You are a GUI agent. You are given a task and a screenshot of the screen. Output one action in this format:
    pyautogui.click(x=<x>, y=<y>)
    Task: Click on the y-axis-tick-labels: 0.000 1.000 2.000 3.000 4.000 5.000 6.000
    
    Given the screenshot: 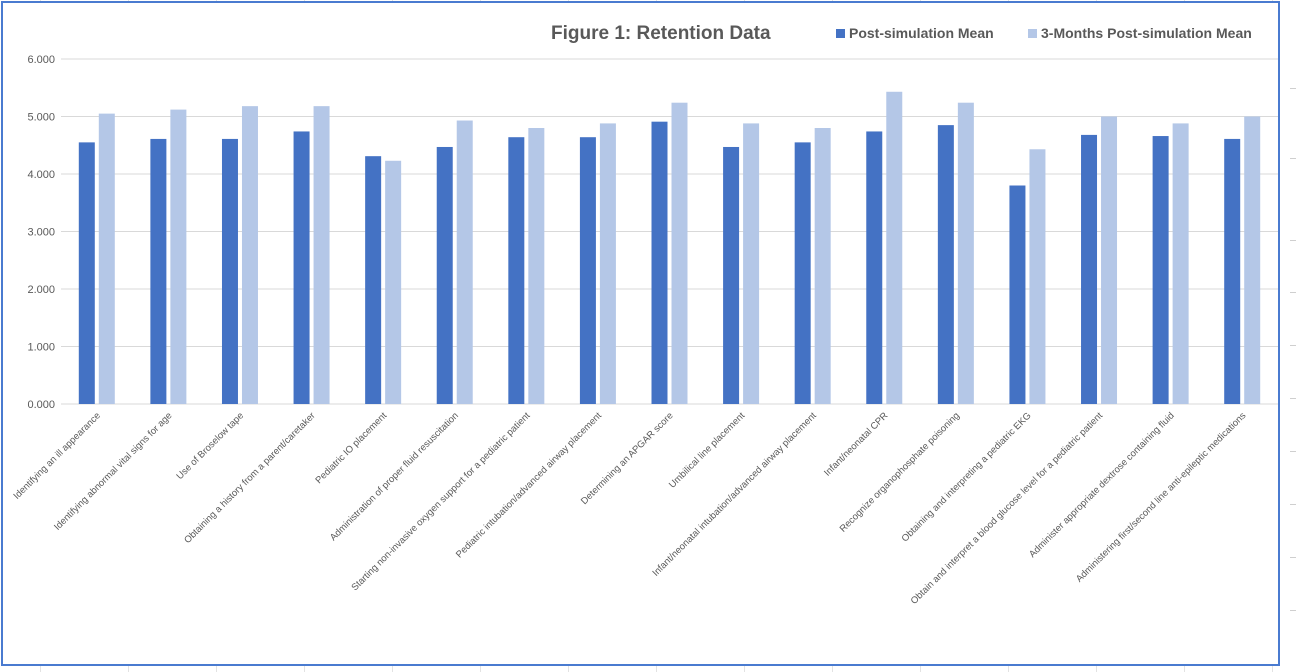 What is the action you would take?
    pyautogui.click(x=41, y=232)
    